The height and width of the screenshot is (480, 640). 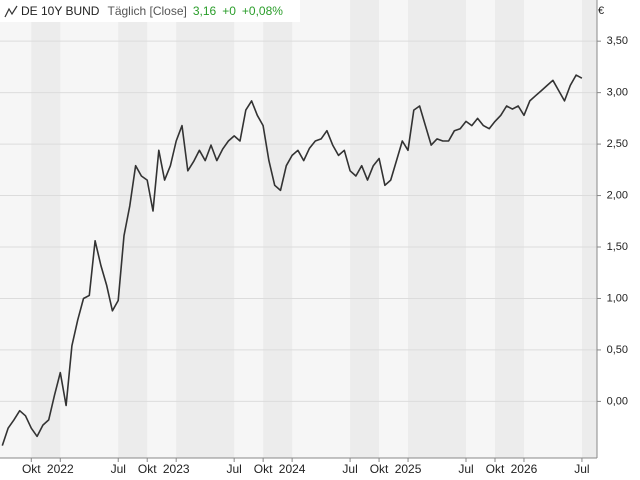 I want to click on x-tick-label: 2025, so click(x=408, y=469).